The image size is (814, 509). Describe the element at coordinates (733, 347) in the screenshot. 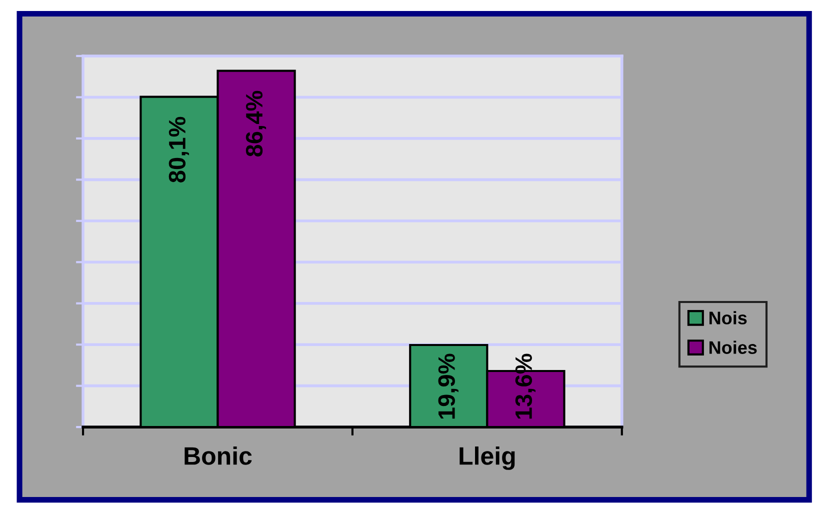

I see `legend-label: Noies` at that location.